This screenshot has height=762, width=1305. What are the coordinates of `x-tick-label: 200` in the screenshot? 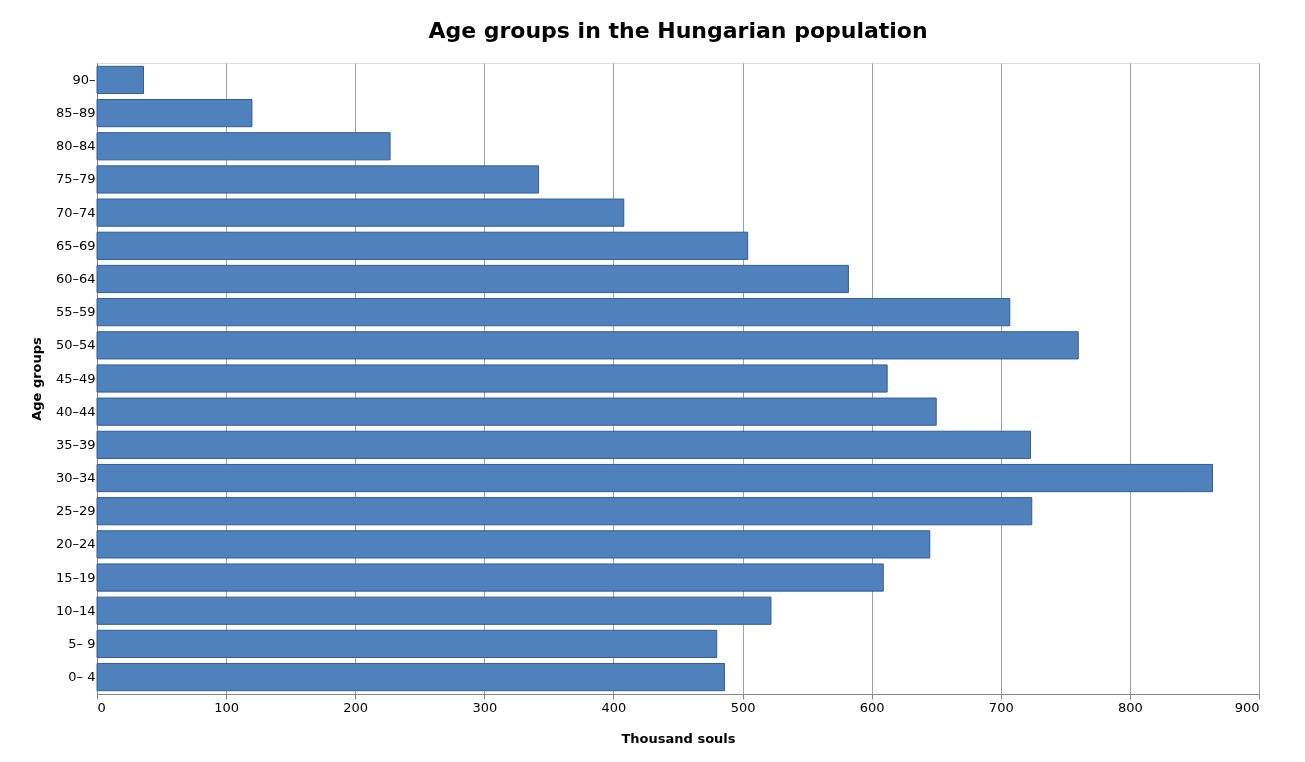 It's located at (356, 707).